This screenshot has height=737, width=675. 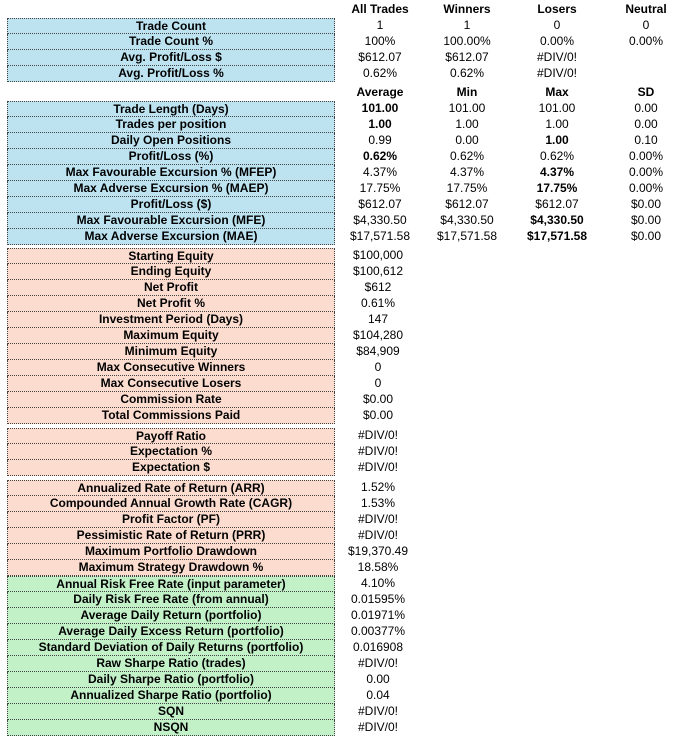 What do you see at coordinates (378, 435) in the screenshot?
I see `value-payoff-ratio: #DIV/0!` at bounding box center [378, 435].